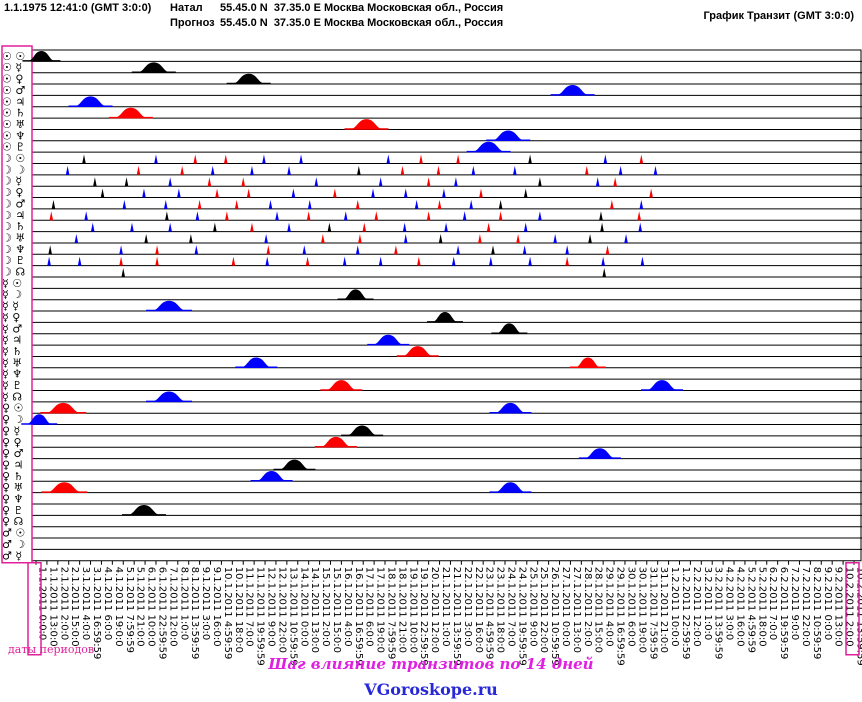 This screenshot has width=862, height=702. Describe the element at coordinates (238, 610) in the screenshot. I see `x-tick-label: 10.1.2011 18:0:0` at that location.